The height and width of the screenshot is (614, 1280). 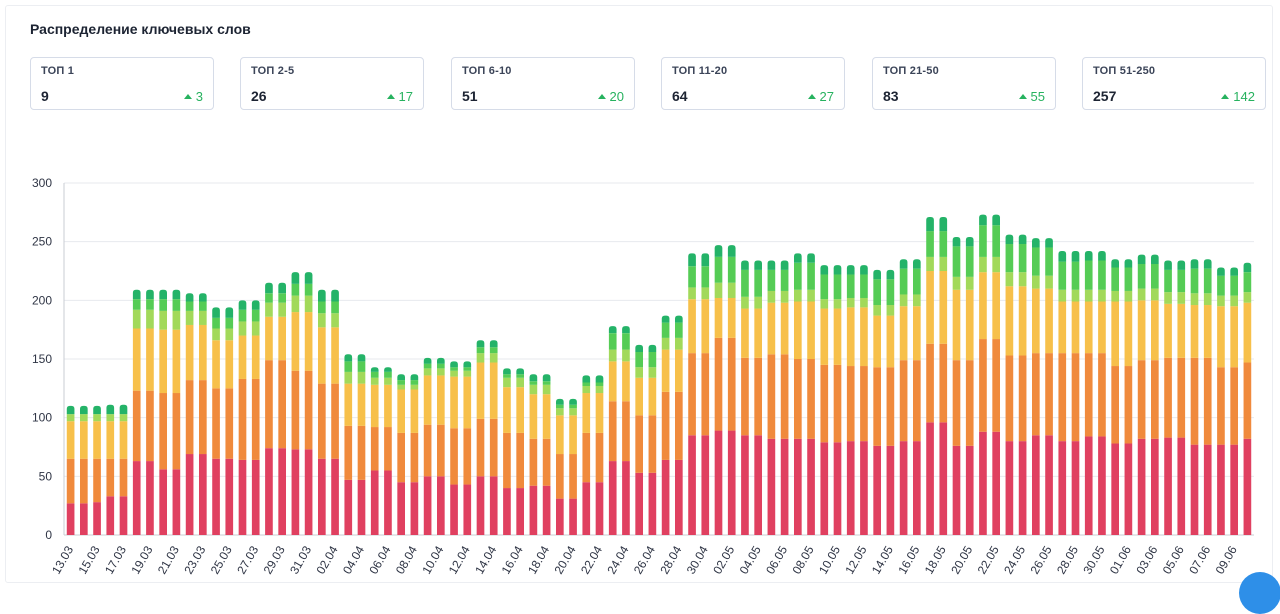 I want to click on bar-25.04, so click(x=639, y=439).